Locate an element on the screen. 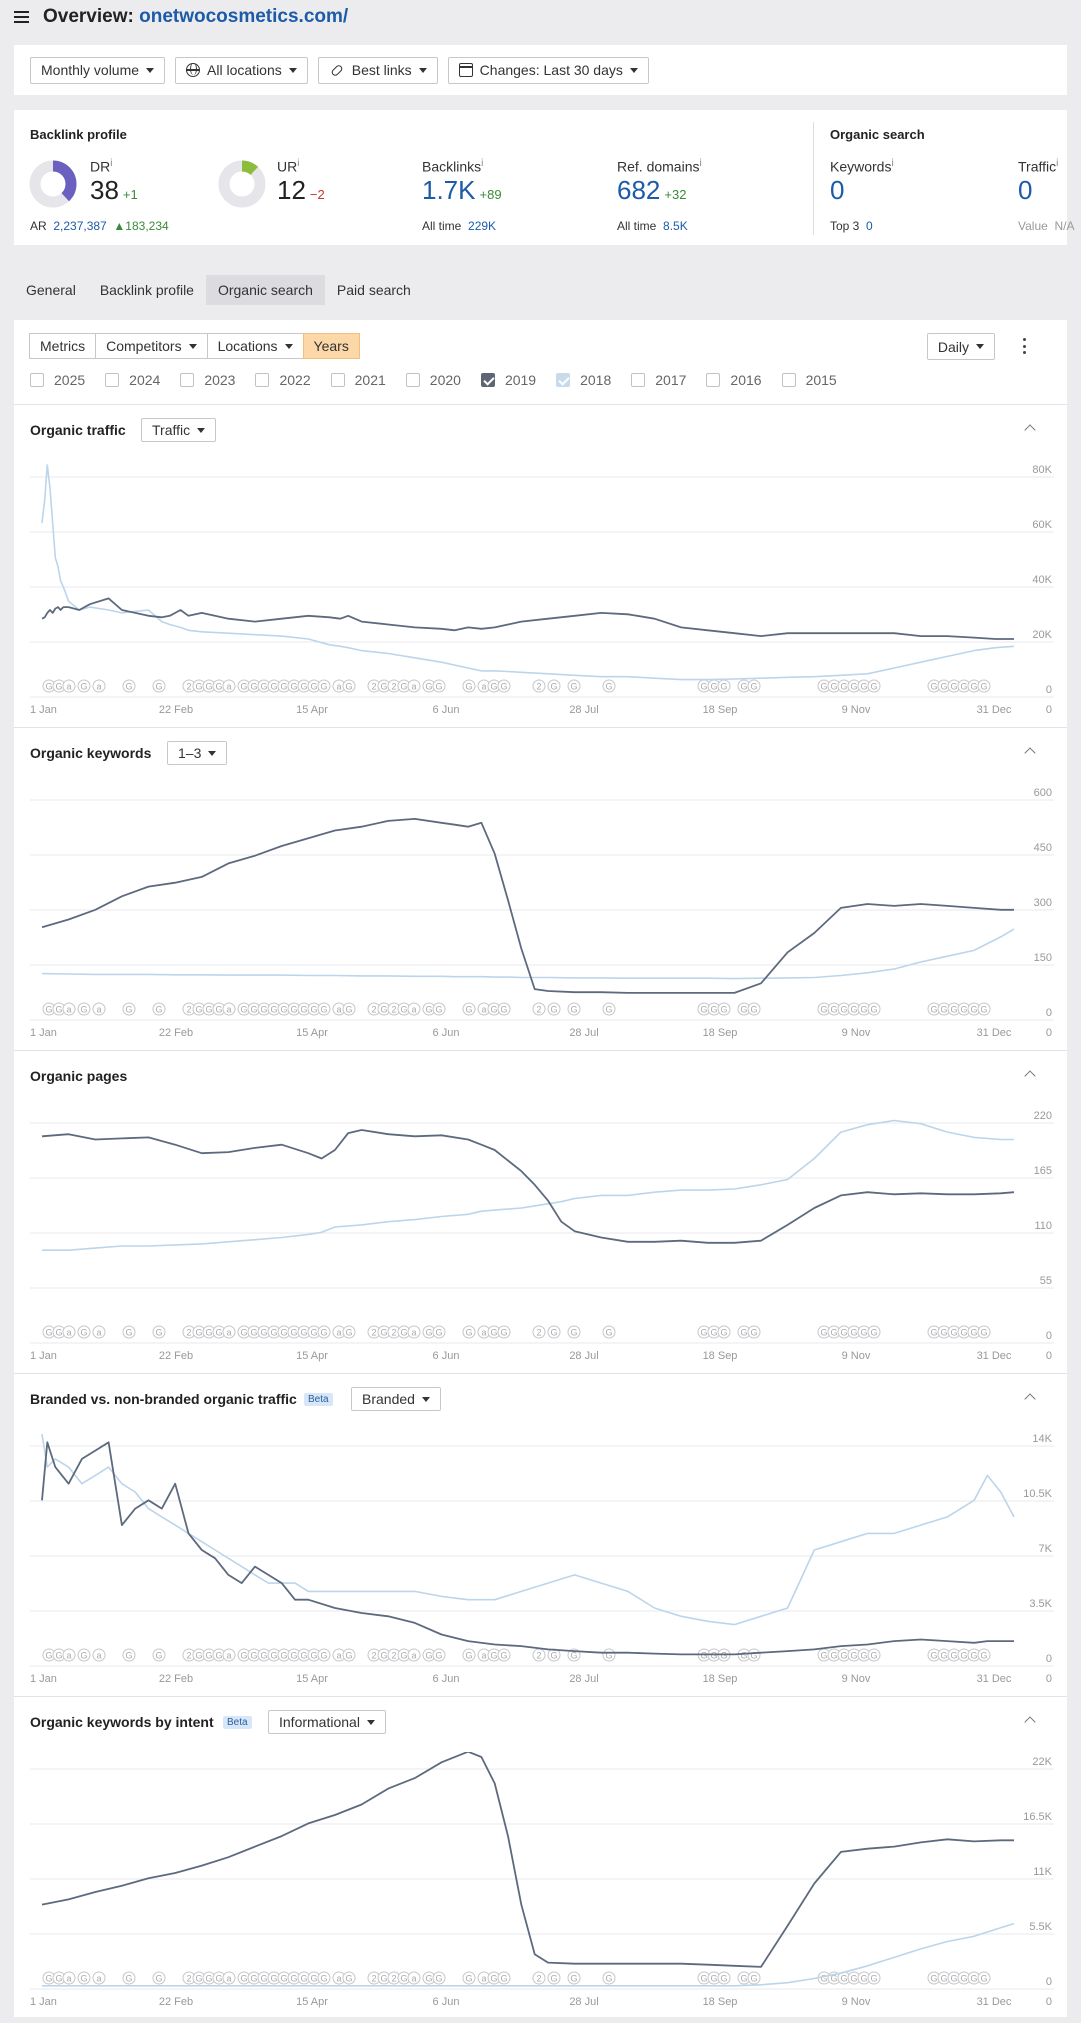  traffic-metric-dropdown: Traffic is located at coordinates (179, 430).